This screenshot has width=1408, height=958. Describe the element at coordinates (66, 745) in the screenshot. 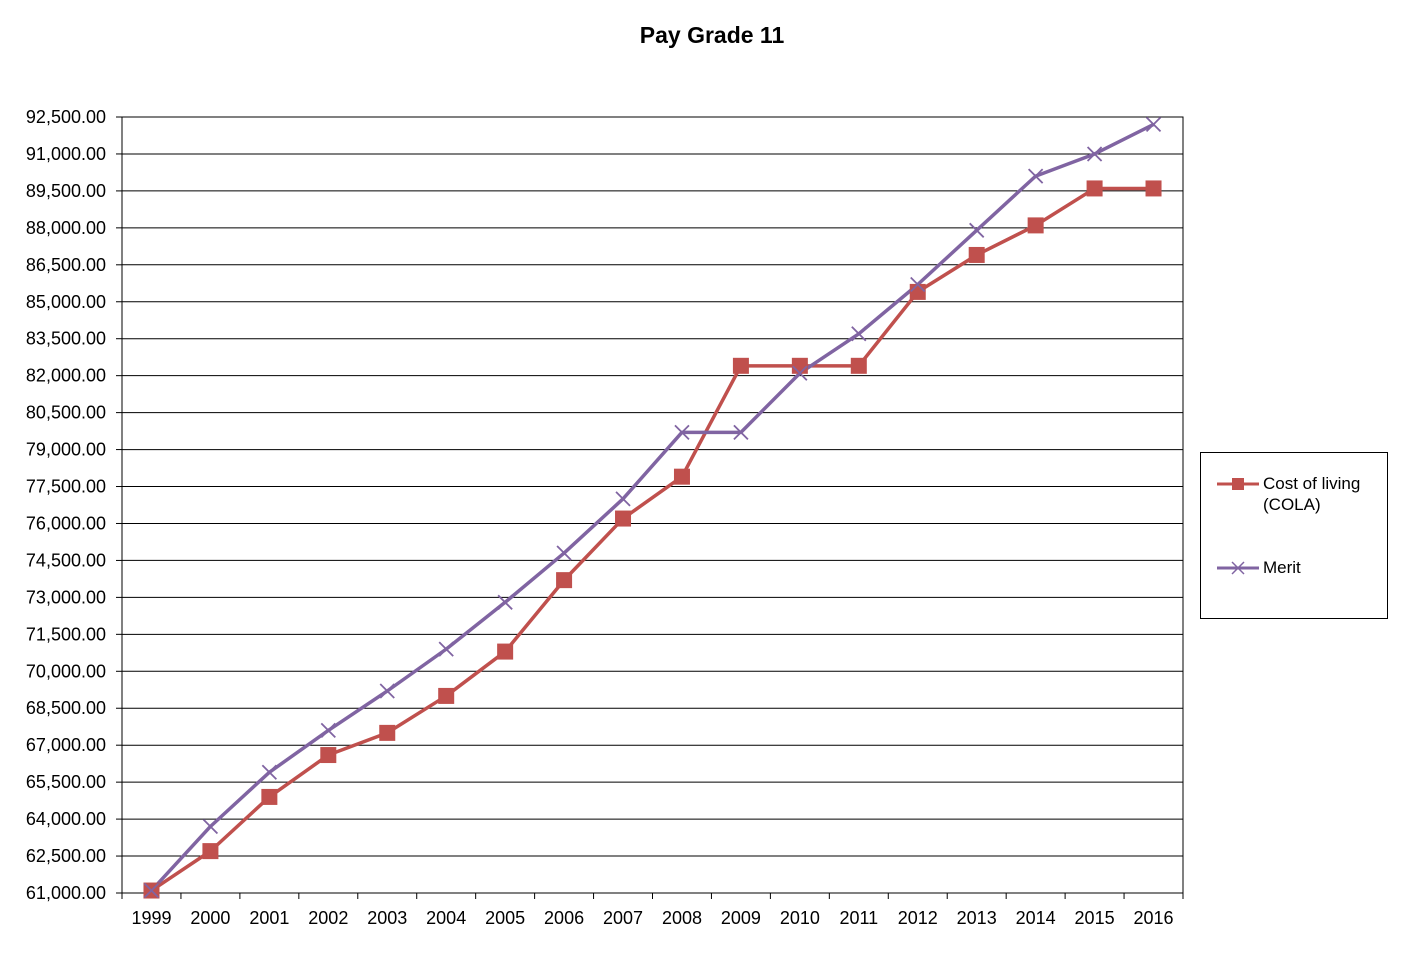

I see `y-tick-label: 67,000.00` at that location.